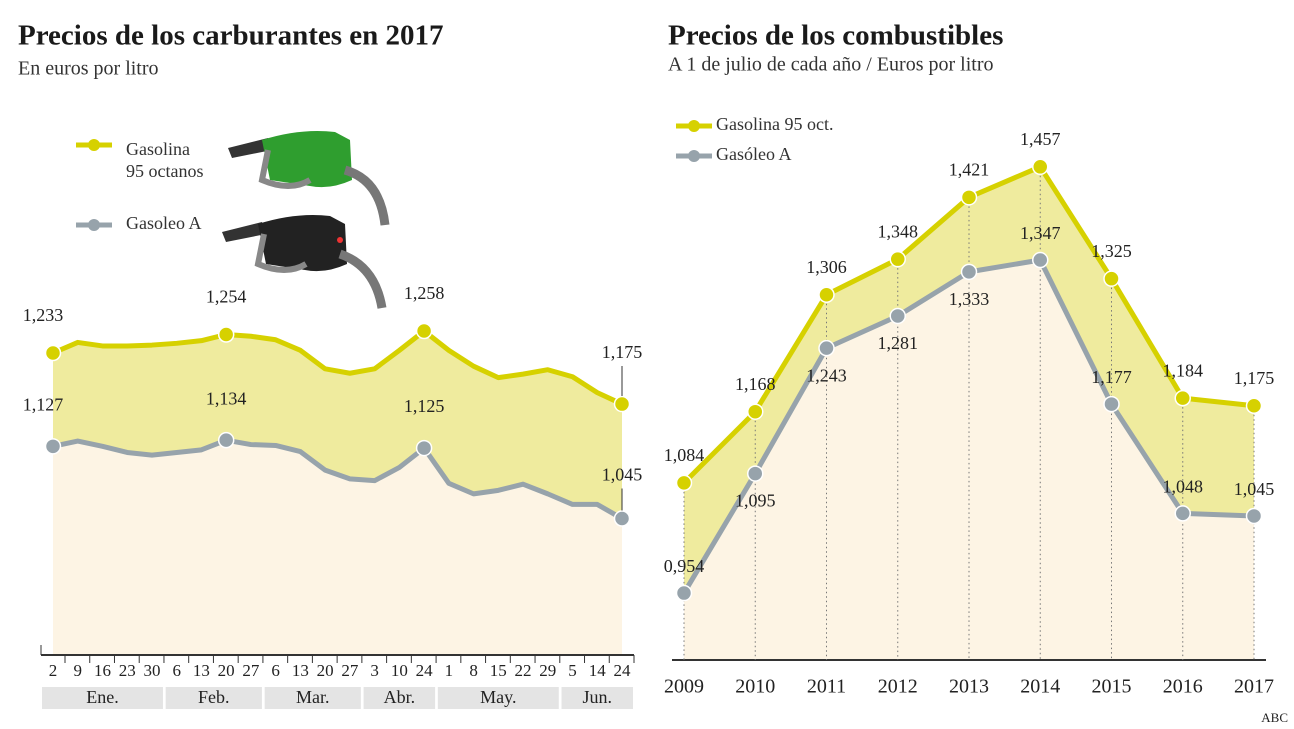 Image resolution: width=1294 pixels, height=729 pixels. Describe the element at coordinates (1183, 370) in the screenshot. I see `value-label: 1,184` at that location.